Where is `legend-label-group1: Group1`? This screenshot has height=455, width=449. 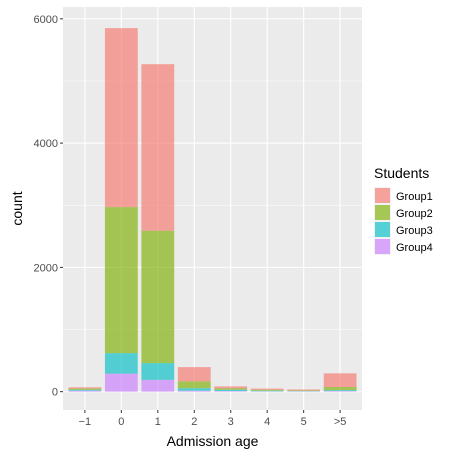
legend-label-group1: Group1 is located at coordinates (414, 197).